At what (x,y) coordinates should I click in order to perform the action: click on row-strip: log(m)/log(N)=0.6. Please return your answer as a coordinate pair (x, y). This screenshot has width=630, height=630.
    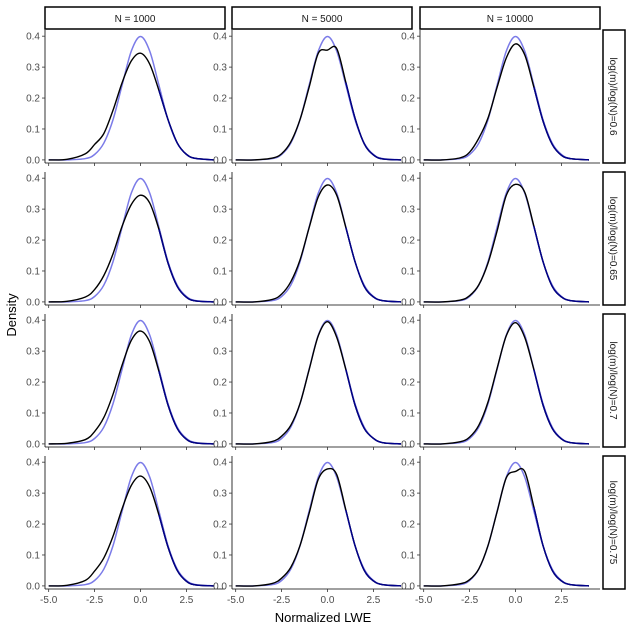
    Looking at the image, I should click on (614, 96).